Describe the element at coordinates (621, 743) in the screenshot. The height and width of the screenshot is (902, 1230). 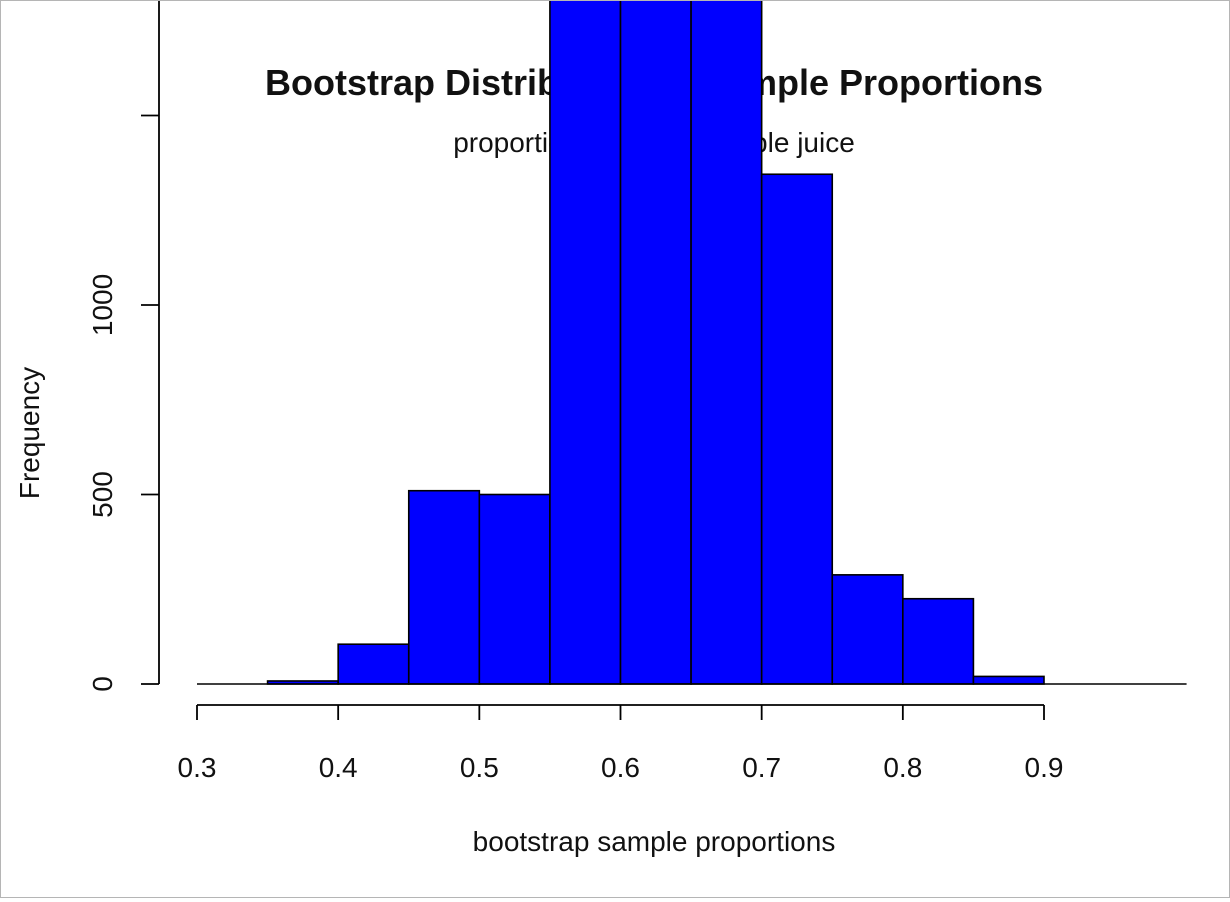
I see `x-axis: 0.3 0.4 0.5 0.6 0.7 0.8 0.9` at that location.